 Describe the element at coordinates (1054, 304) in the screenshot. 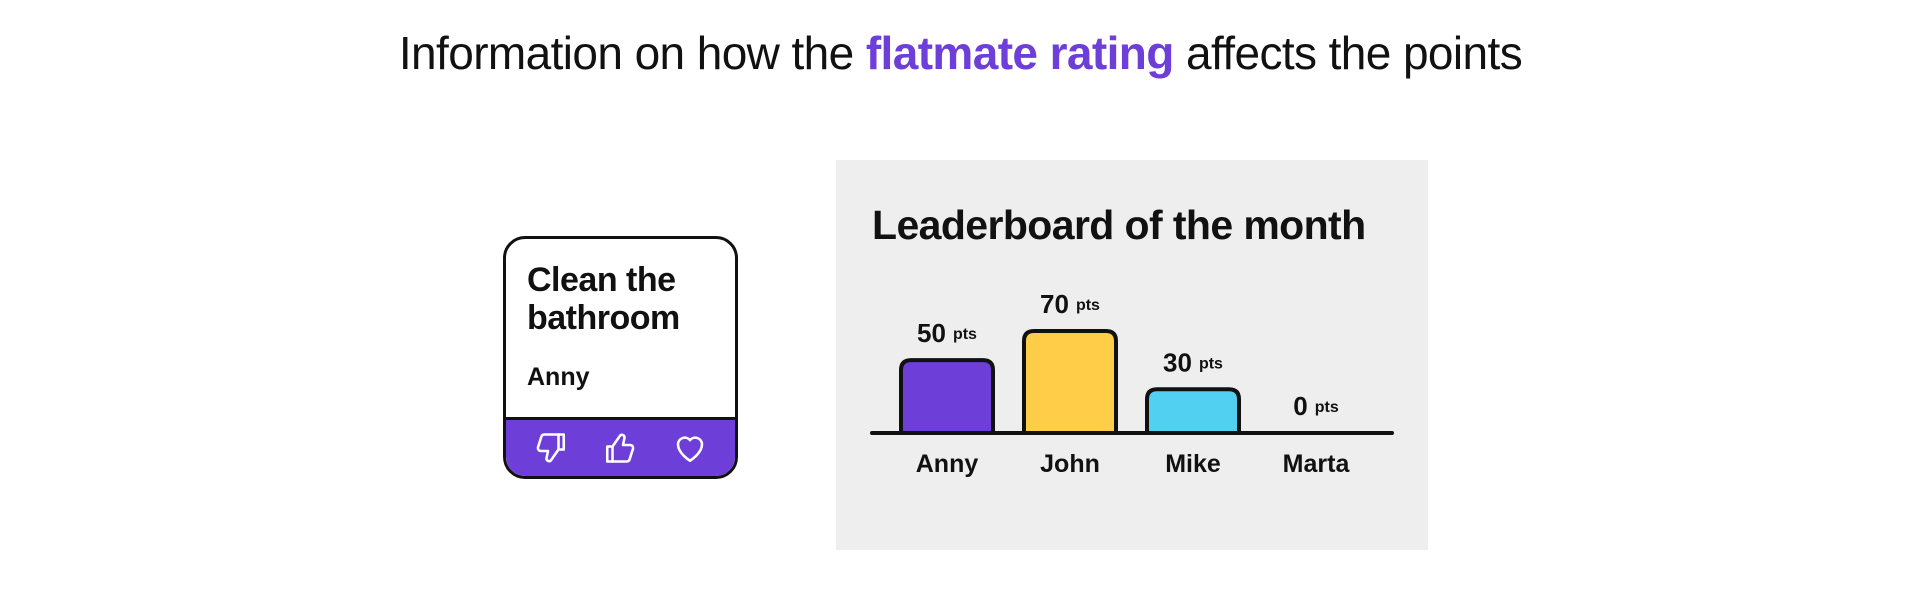

I see `value-number: 70` at that location.